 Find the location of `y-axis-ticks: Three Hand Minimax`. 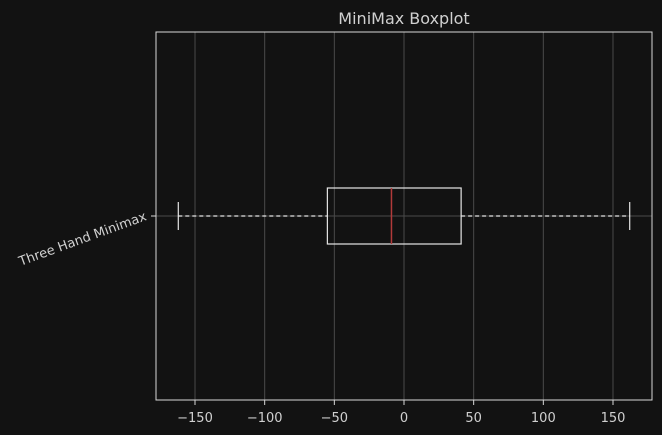

y-axis-ticks: Three Hand Minimax is located at coordinates (86, 239).